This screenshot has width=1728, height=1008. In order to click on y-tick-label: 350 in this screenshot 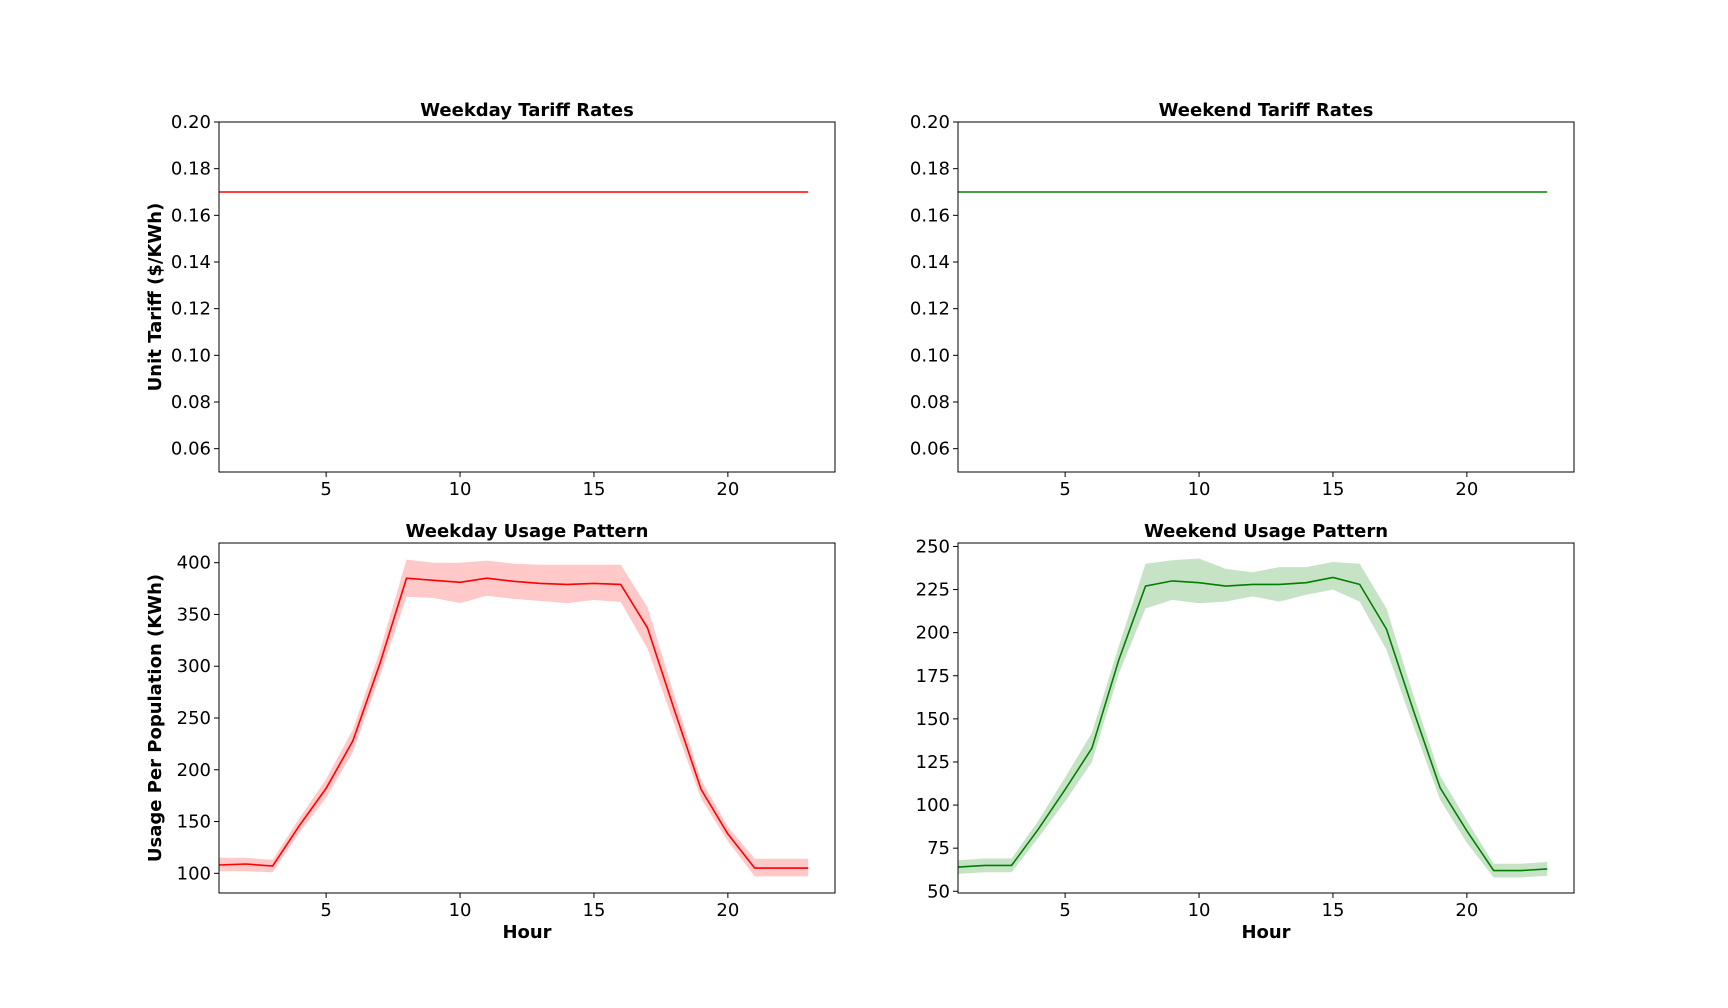, I will do `click(194, 614)`.